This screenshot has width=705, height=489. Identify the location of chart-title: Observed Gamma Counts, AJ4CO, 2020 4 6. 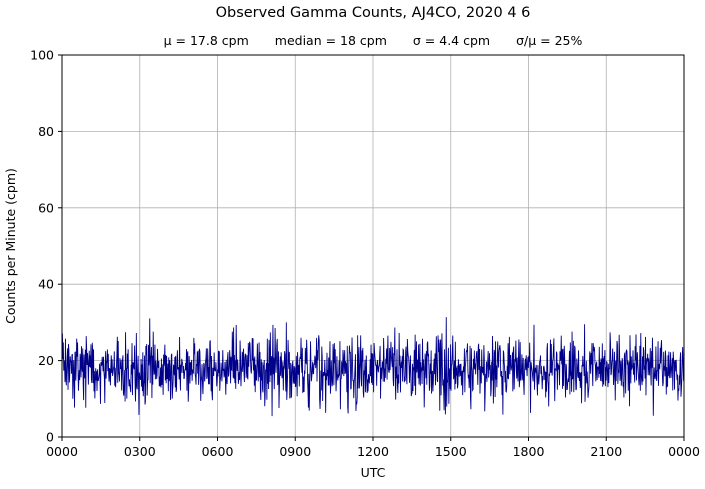
(373, 13).